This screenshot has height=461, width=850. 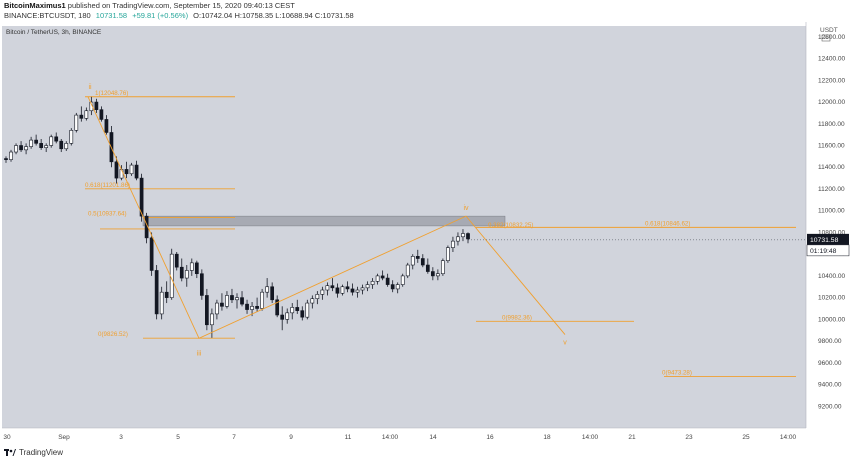 I want to click on y-tick-label: 12600.00, so click(x=831, y=37).